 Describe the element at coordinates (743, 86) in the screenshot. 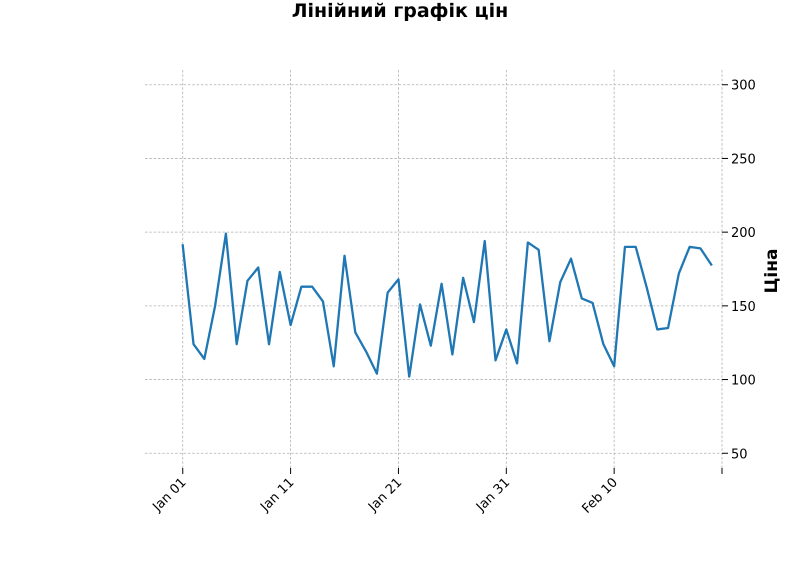

I see `y-tick-label: 300` at that location.